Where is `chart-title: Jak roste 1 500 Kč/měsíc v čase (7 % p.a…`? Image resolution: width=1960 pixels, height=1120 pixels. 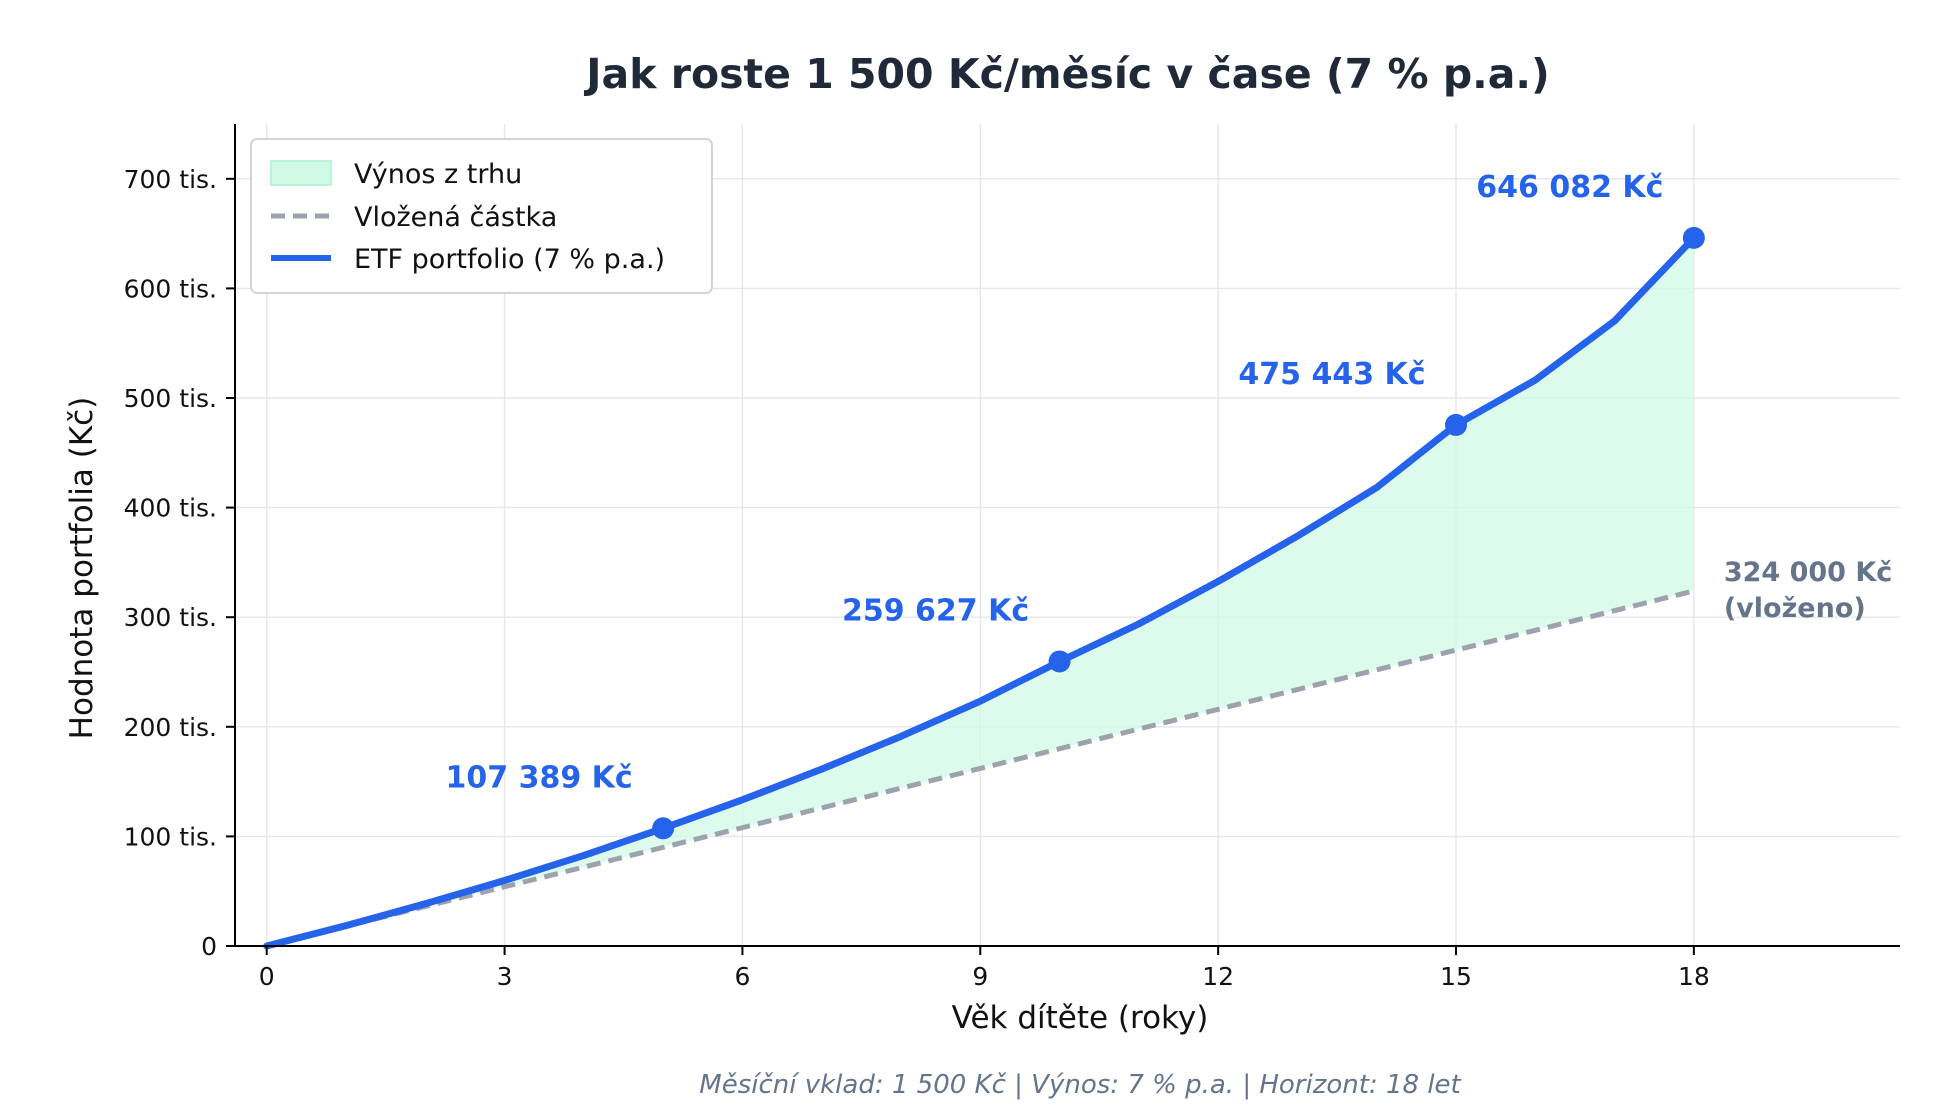
chart-title: Jak roste 1 500 Kč/měsíc v čase (7 % p.a… is located at coordinates (1066, 74).